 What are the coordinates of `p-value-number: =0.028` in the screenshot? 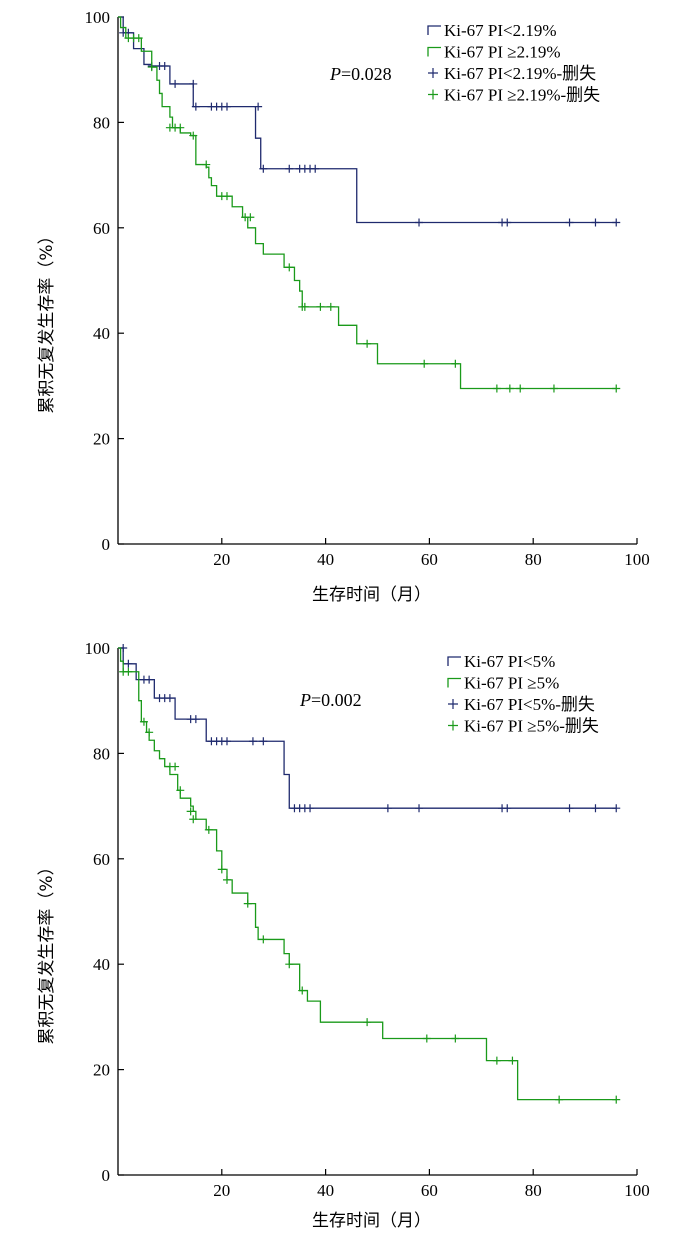 It's located at (366, 74).